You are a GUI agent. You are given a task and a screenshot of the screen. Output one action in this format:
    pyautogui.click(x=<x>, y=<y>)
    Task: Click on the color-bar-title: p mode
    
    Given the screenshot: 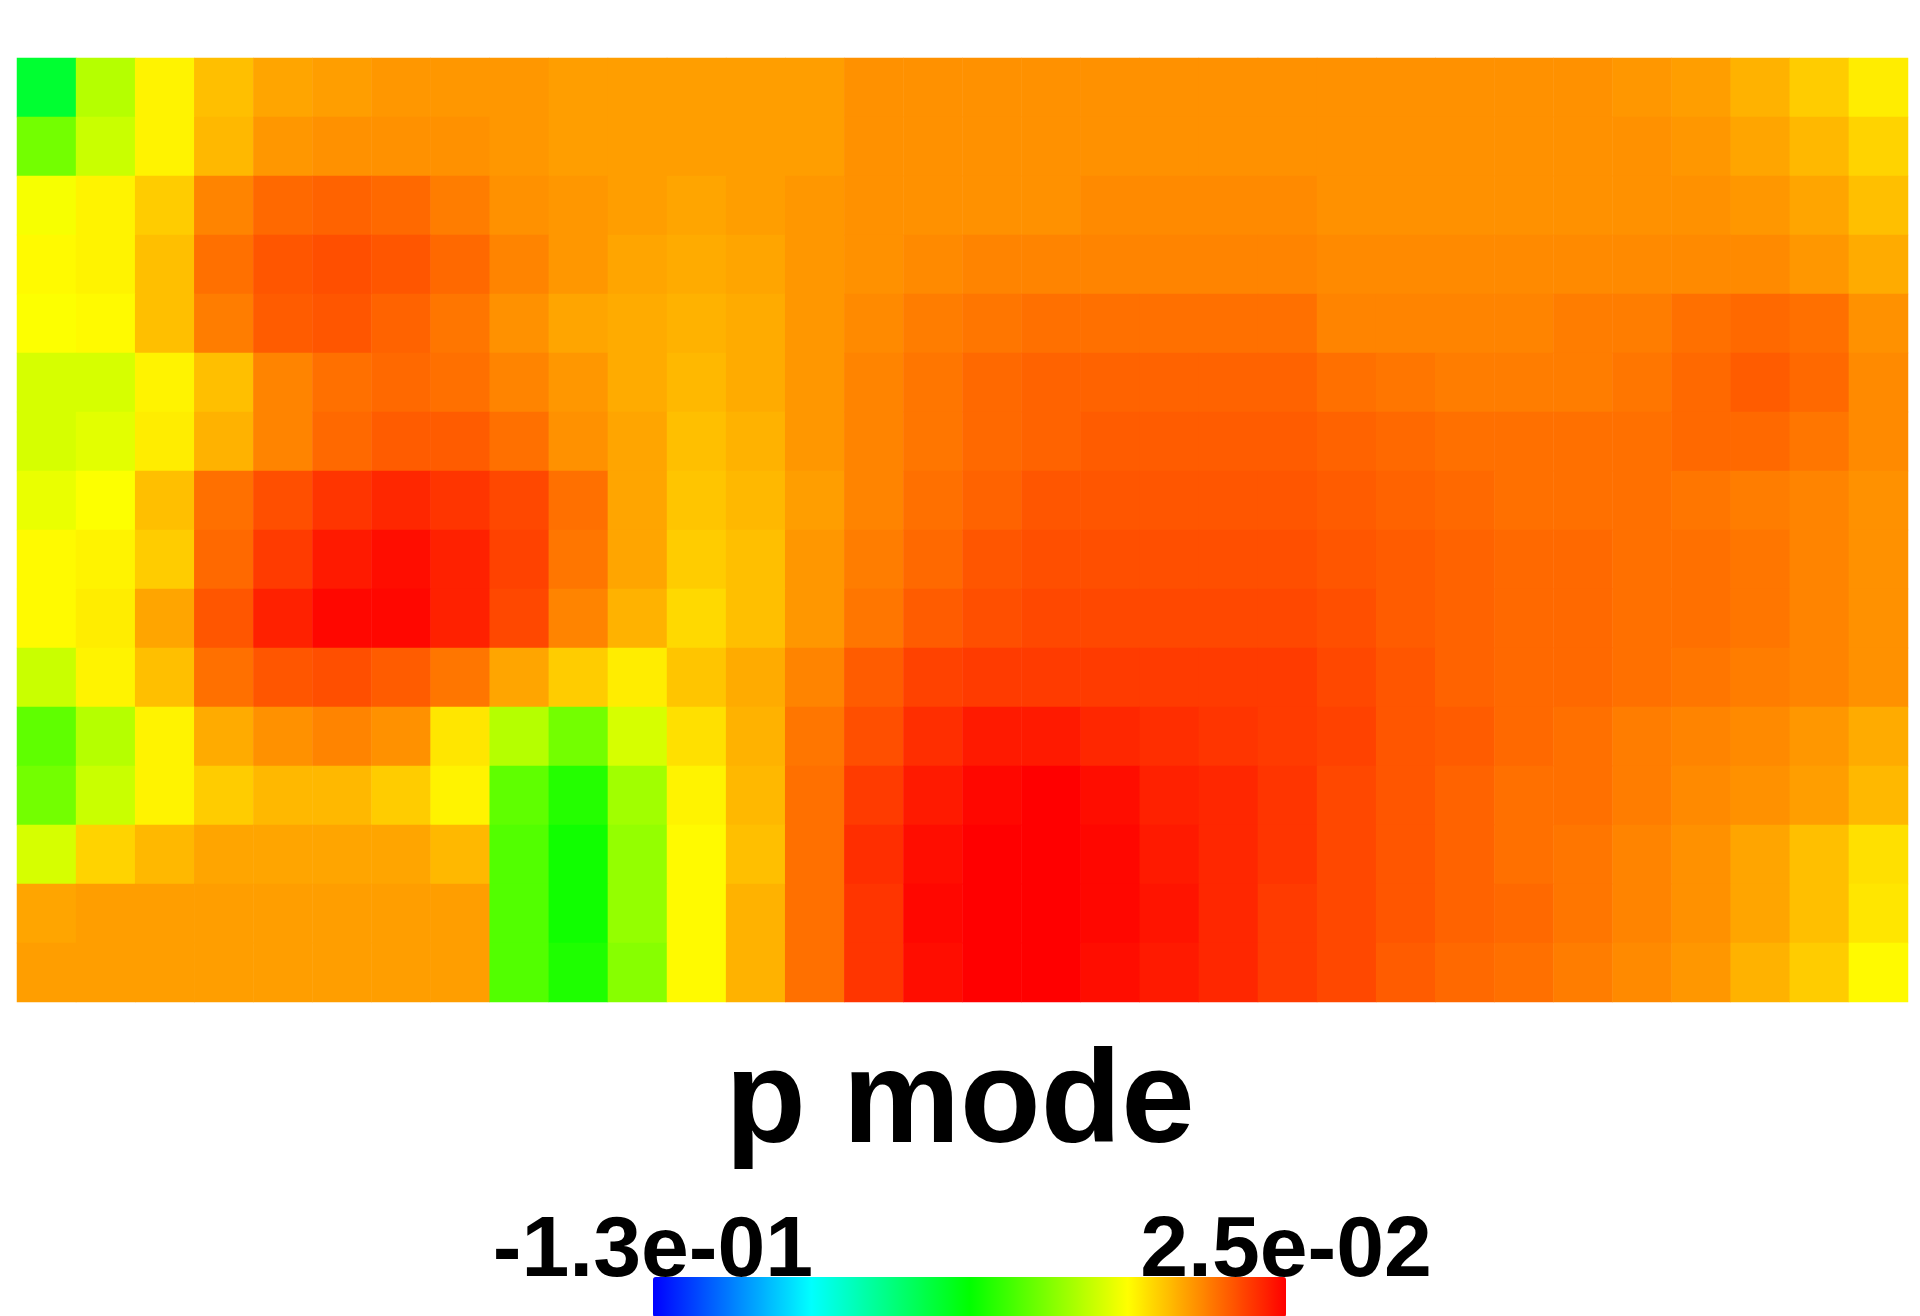 What is the action you would take?
    pyautogui.click(x=960, y=1096)
    